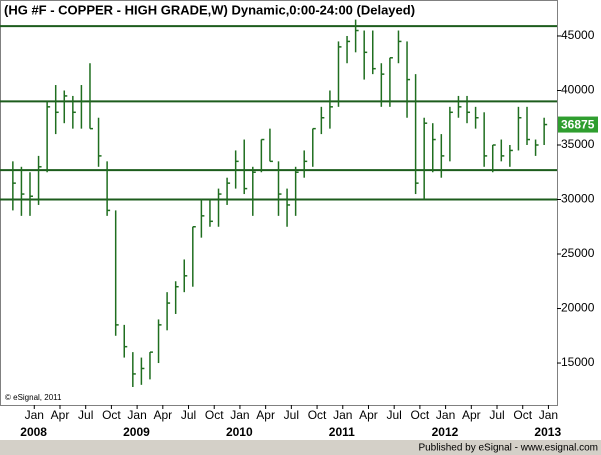 The height and width of the screenshot is (455, 601). Describe the element at coordinates (578, 253) in the screenshot. I see `y-tick-label: 25000` at that location.